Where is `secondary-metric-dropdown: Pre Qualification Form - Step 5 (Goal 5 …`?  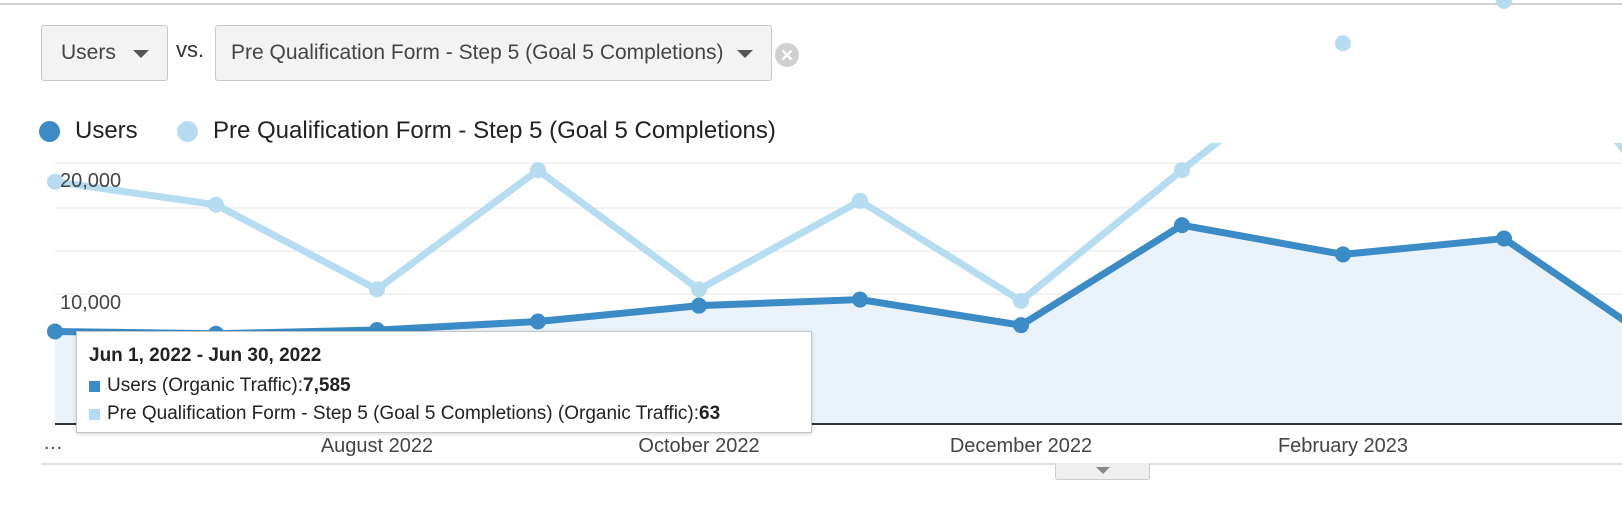
secondary-metric-dropdown: Pre Qualification Form - Step 5 (Goal 5 … is located at coordinates (493, 53).